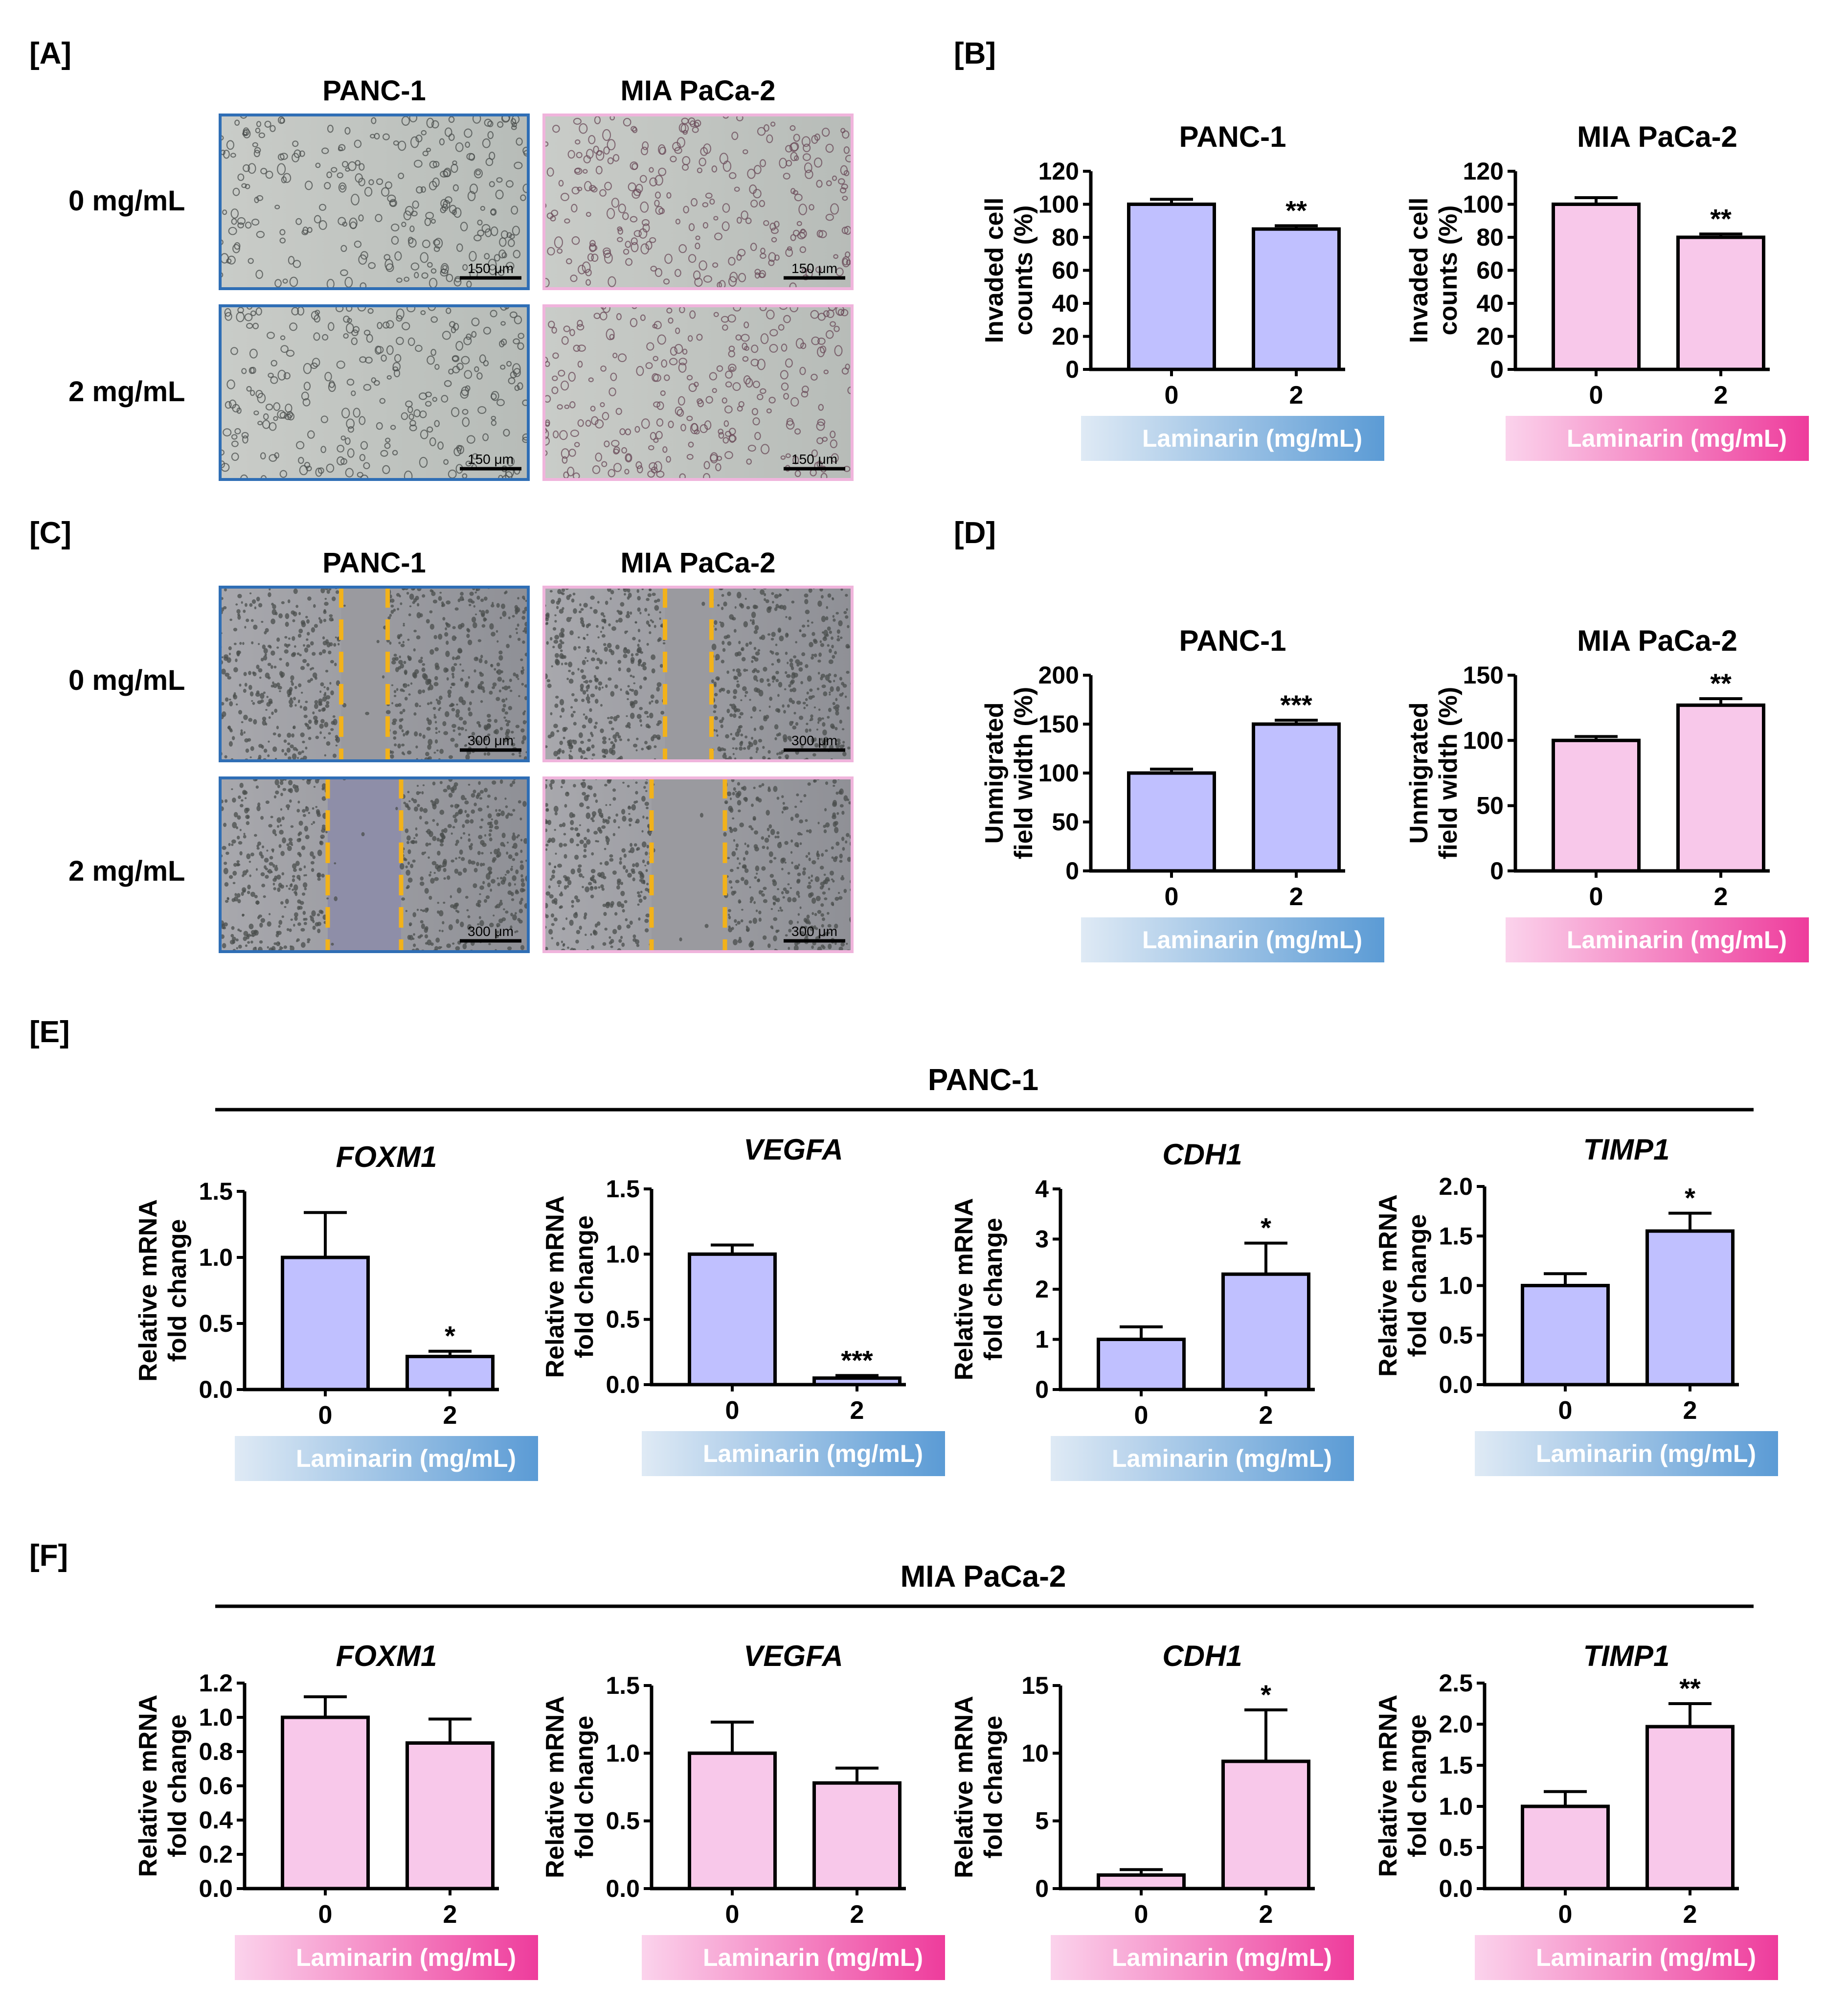  I want to click on wound-gap, so click(688, 865).